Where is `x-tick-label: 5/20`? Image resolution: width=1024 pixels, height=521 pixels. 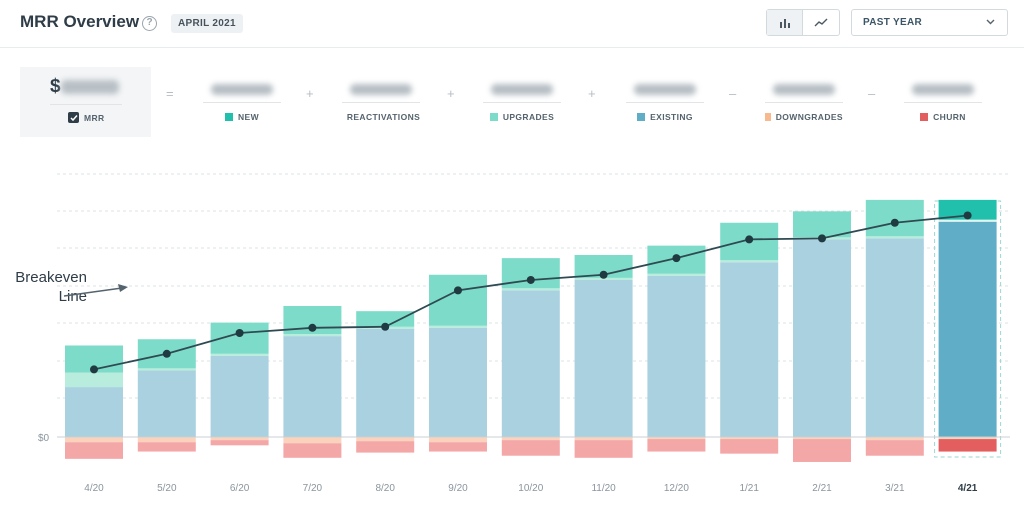
x-tick-label: 5/20 is located at coordinates (167, 488).